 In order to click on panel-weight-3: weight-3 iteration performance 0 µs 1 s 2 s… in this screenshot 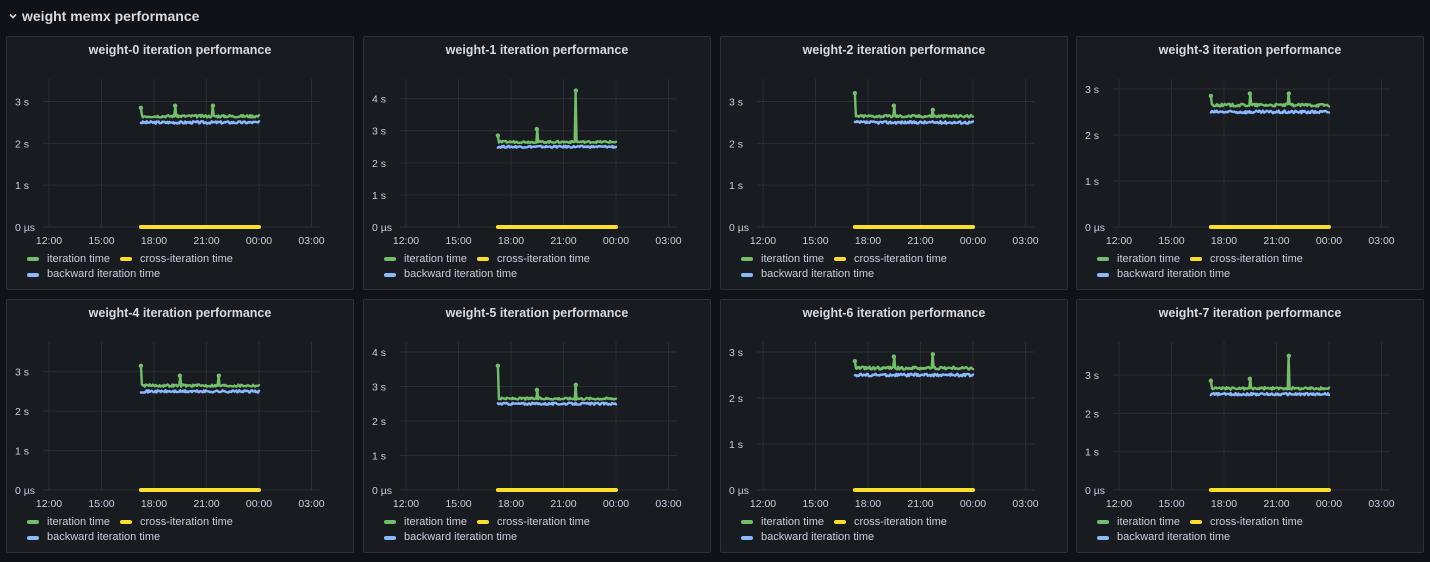, I will do `click(1250, 163)`.